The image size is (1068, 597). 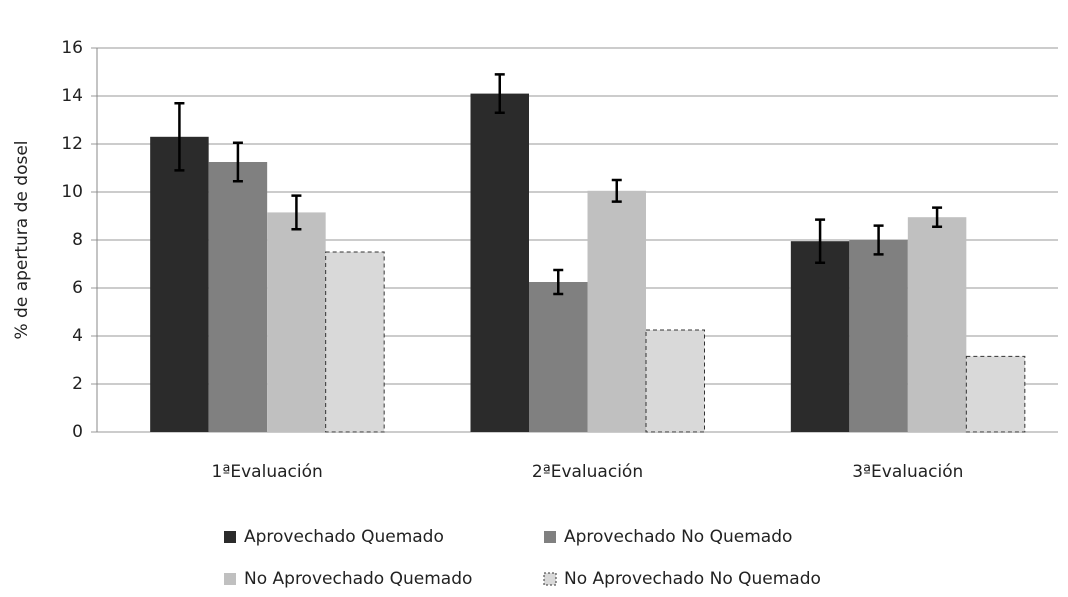 What do you see at coordinates (72, 144) in the screenshot?
I see `y-tick-label: 12` at bounding box center [72, 144].